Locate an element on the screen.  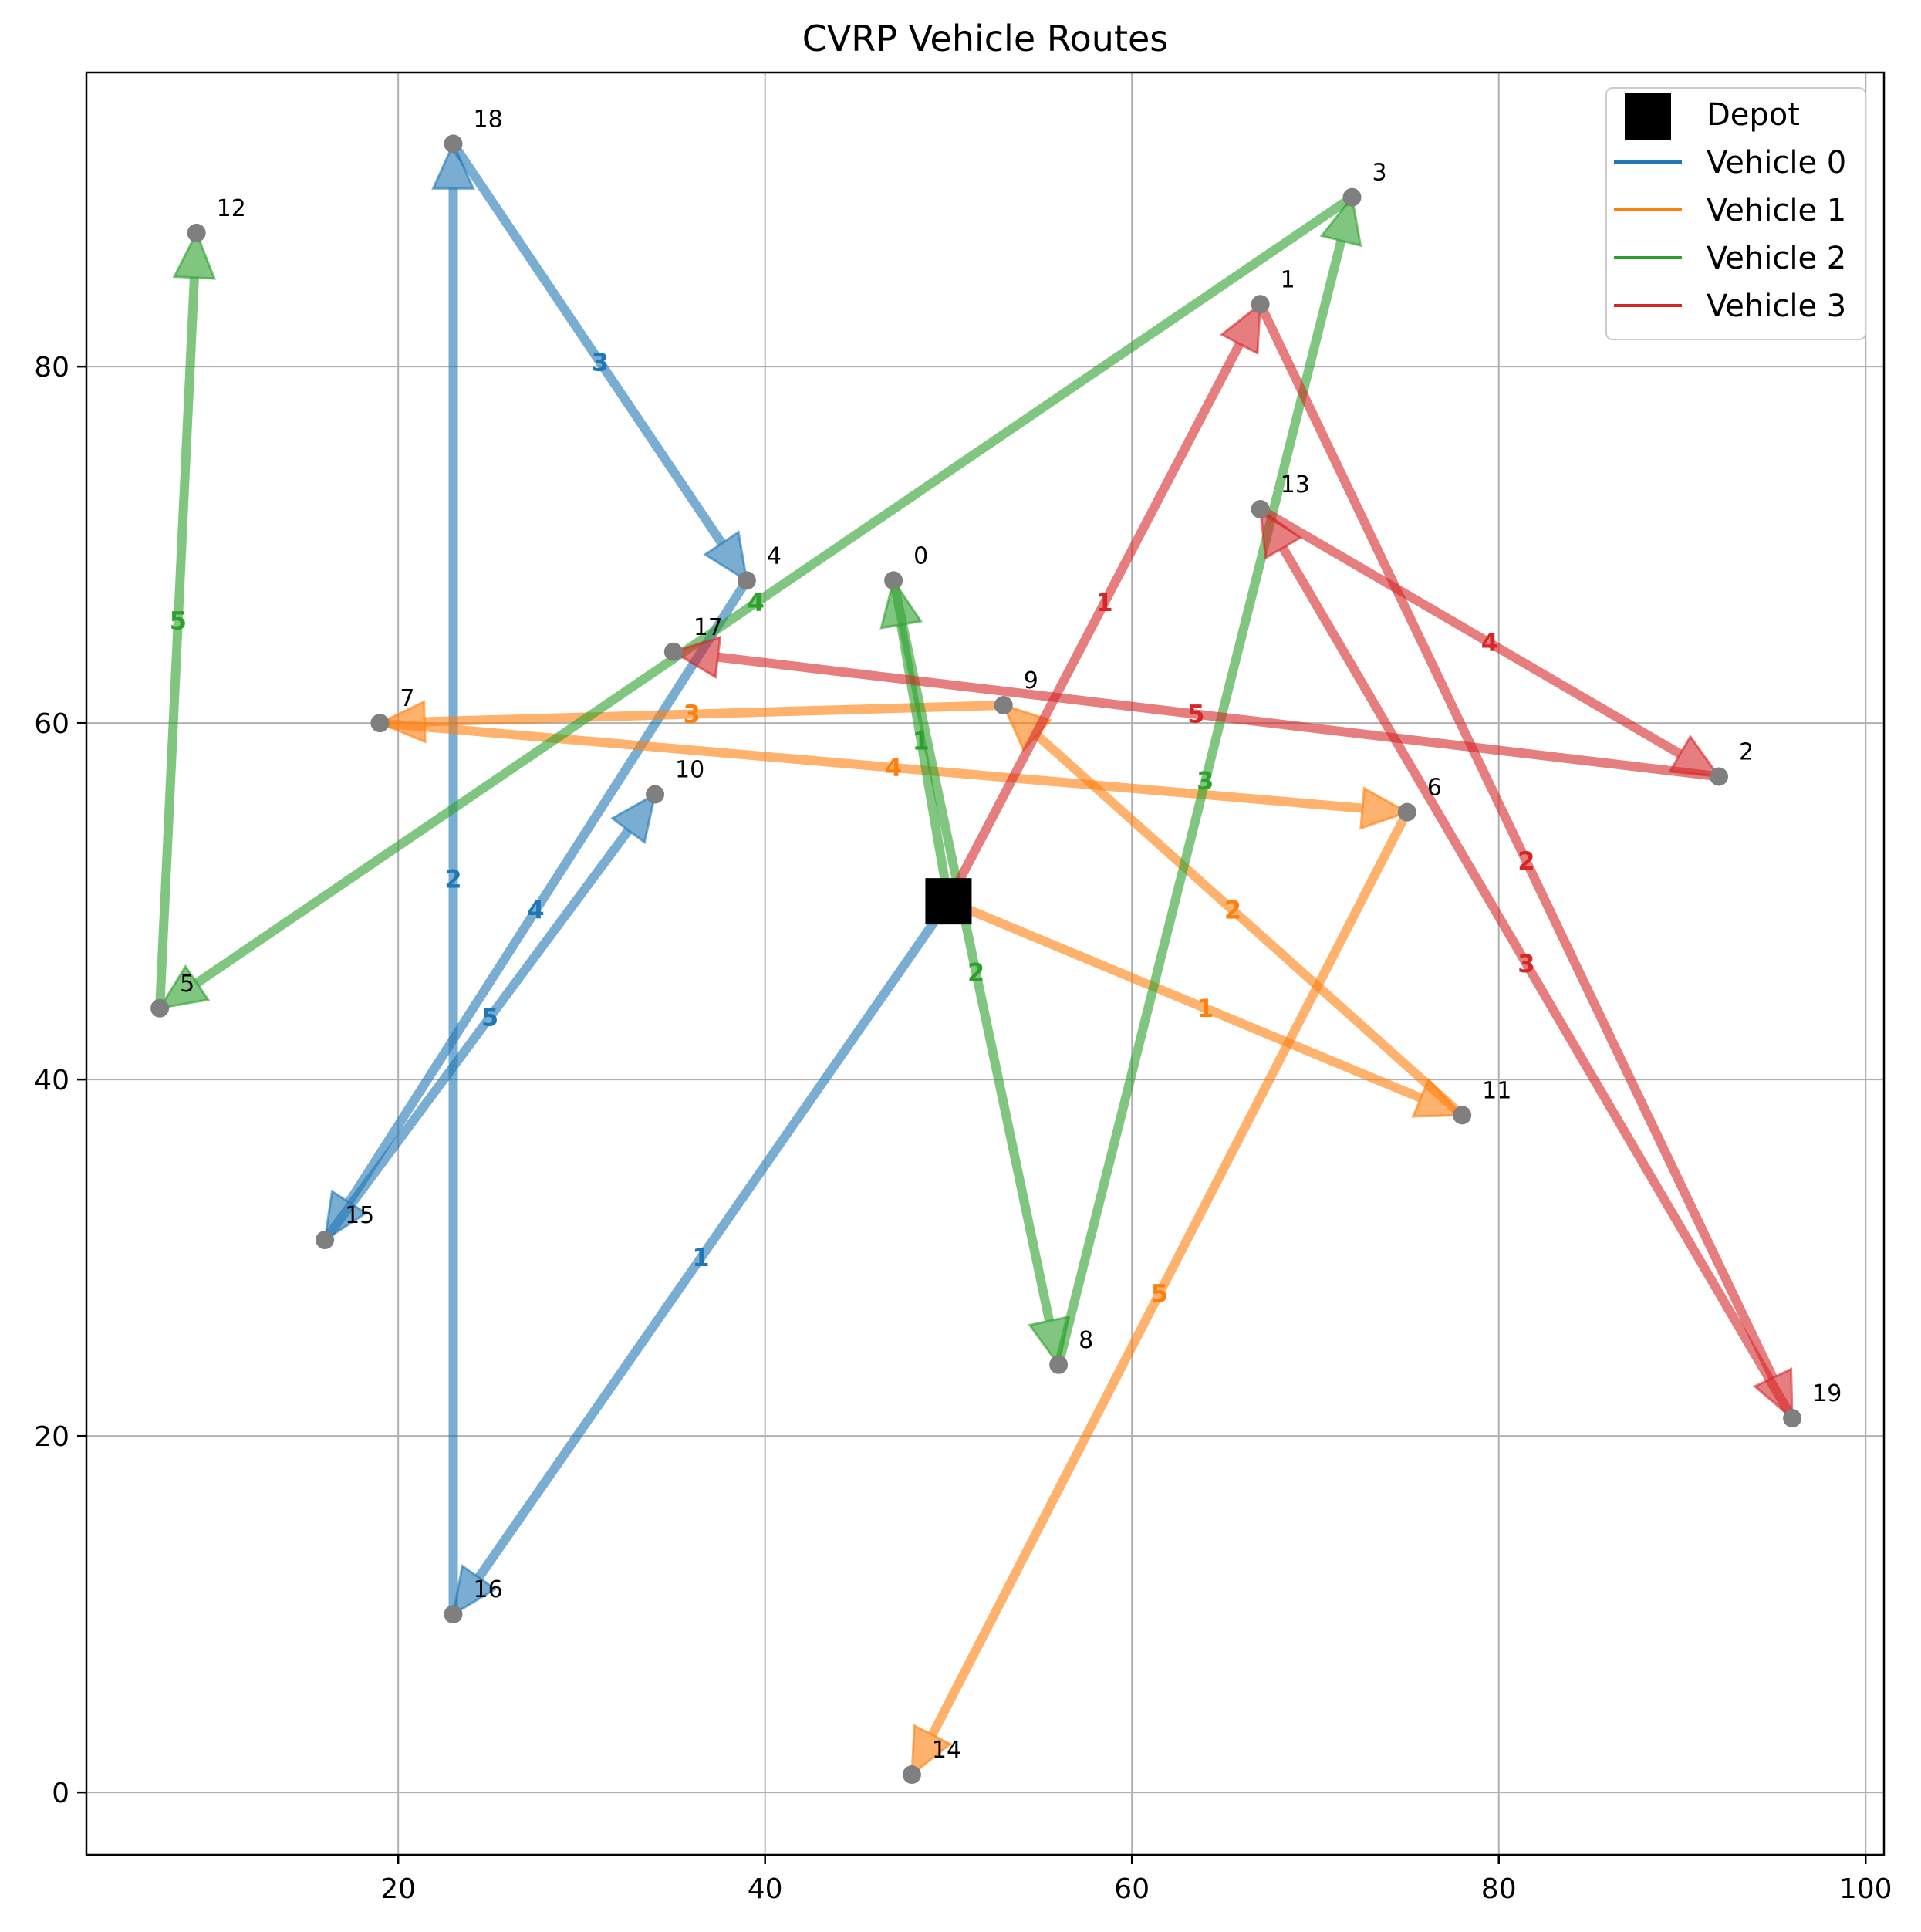
customer-node-label: 16 is located at coordinates (488, 1590).